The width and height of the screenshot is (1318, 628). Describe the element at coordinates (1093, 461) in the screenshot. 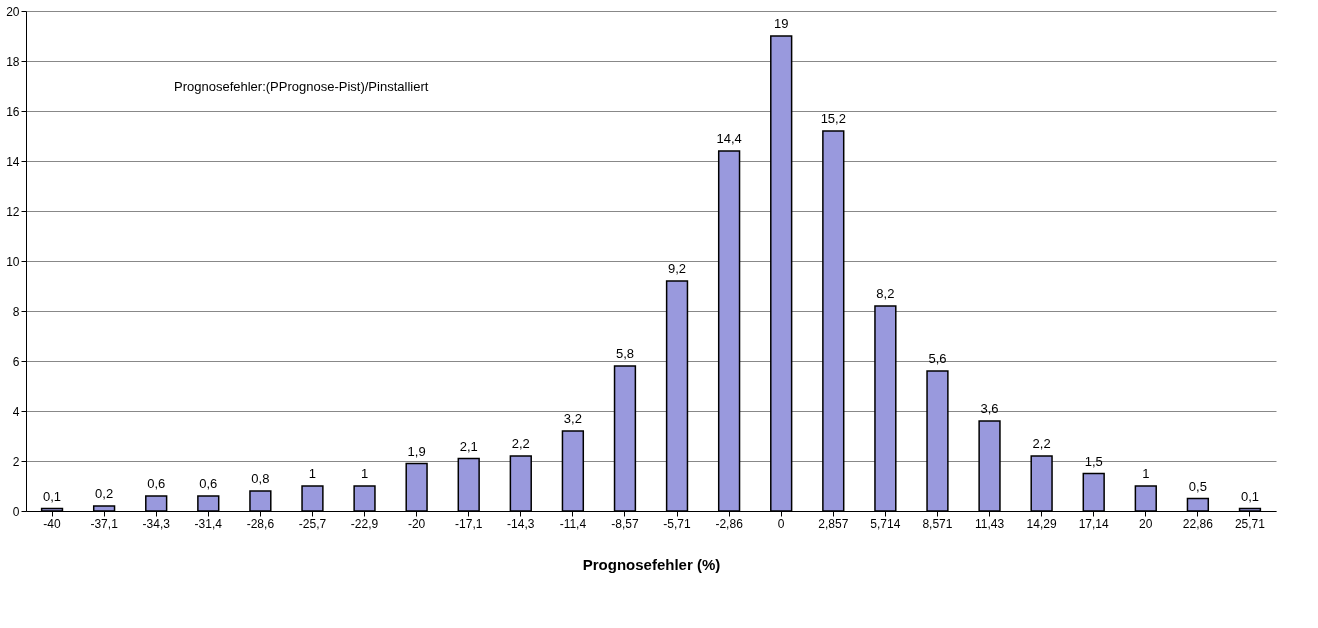

I see `data-label: 1,5` at that location.